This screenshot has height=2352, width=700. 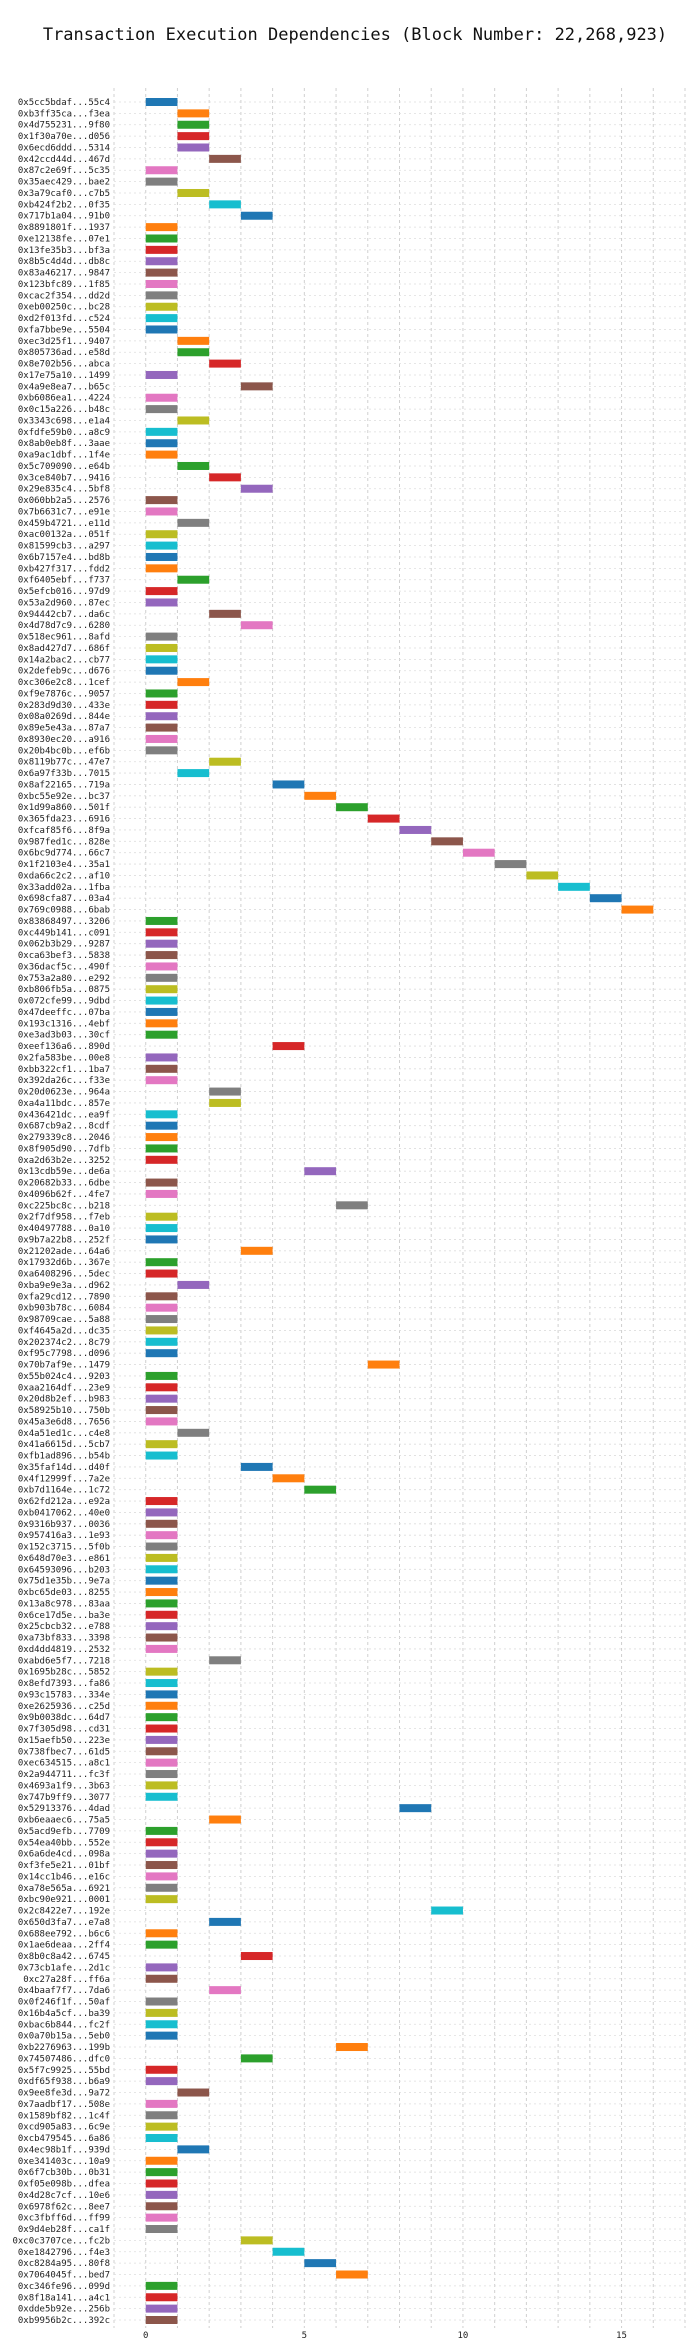 What do you see at coordinates (64, 217) in the screenshot?
I see `tx-hash-label: 0x717b1a04...91b0` at bounding box center [64, 217].